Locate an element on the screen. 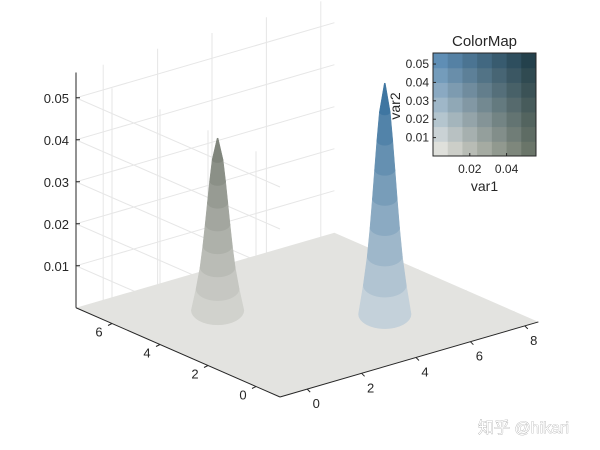  x-tick-label: 8 is located at coordinates (533, 340).